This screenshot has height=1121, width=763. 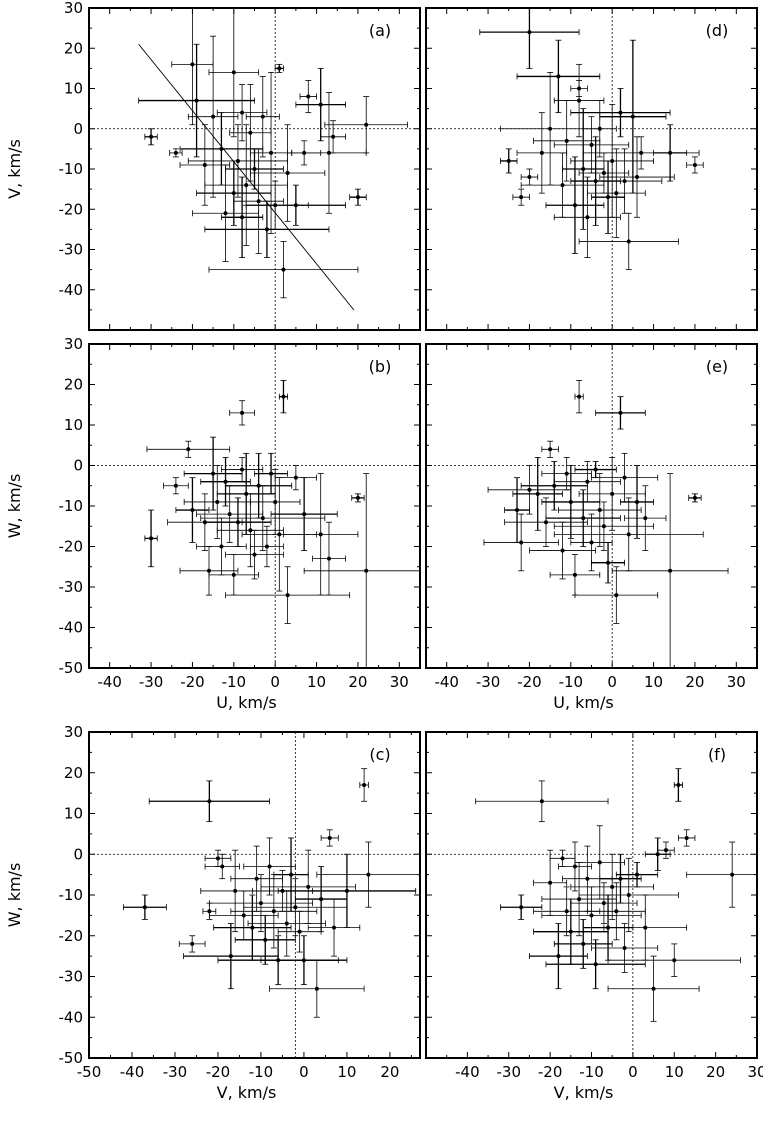 What do you see at coordinates (694, 682) in the screenshot?
I see `x-tick-label: 20` at bounding box center [694, 682].